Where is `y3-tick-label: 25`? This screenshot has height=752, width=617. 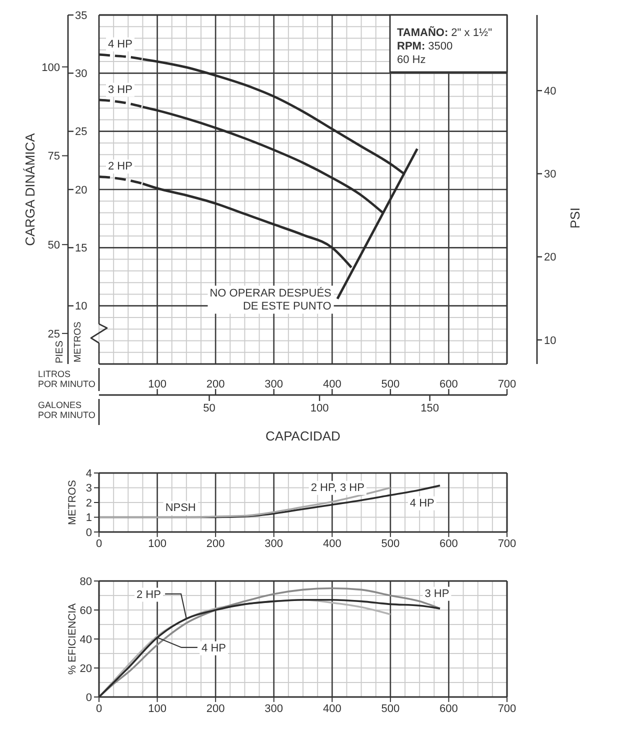
y3-tick-label: 25 is located at coordinates (54, 334).